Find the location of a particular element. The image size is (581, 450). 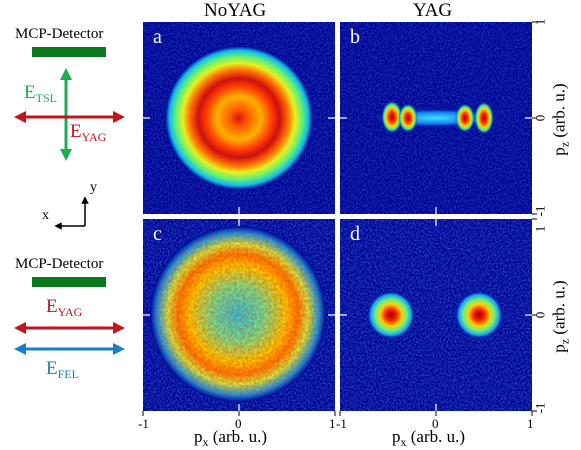

x-tick-right-max: 1 is located at coordinates (530, 423).